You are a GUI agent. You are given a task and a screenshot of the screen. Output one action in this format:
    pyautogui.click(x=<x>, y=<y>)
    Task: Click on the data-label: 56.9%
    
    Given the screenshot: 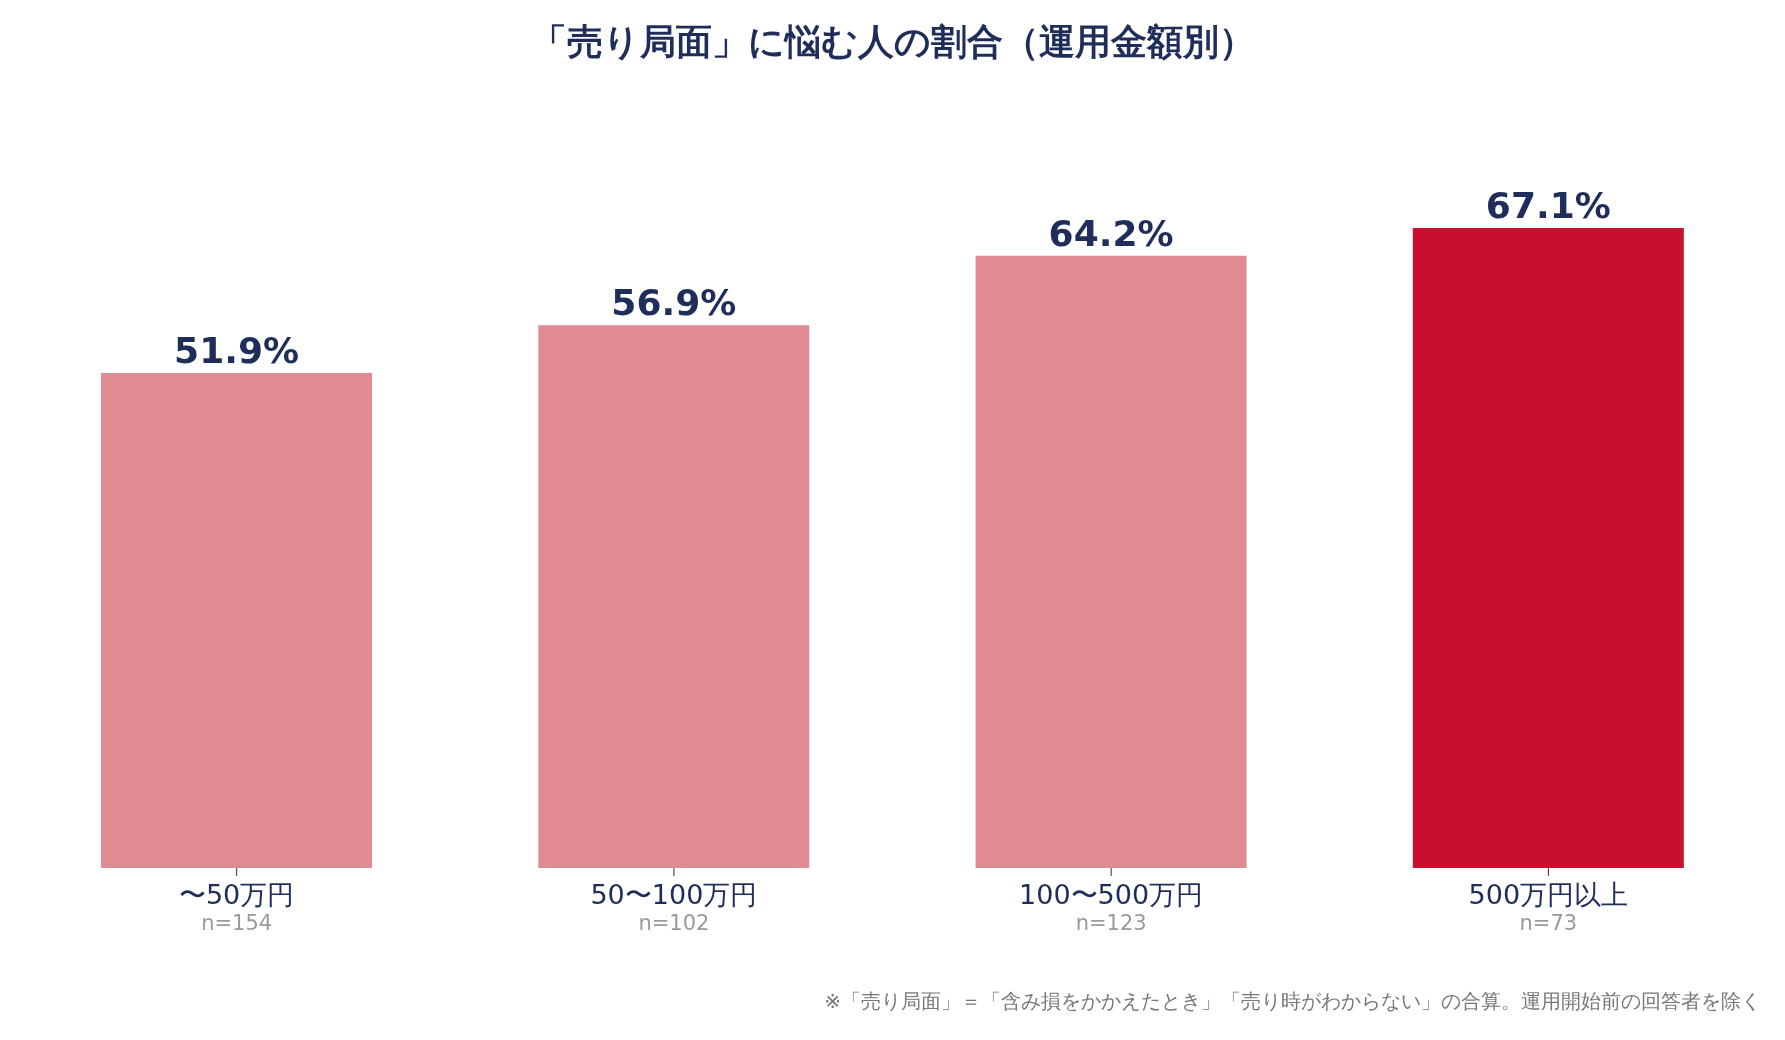 What is the action you would take?
    pyautogui.click(x=674, y=303)
    